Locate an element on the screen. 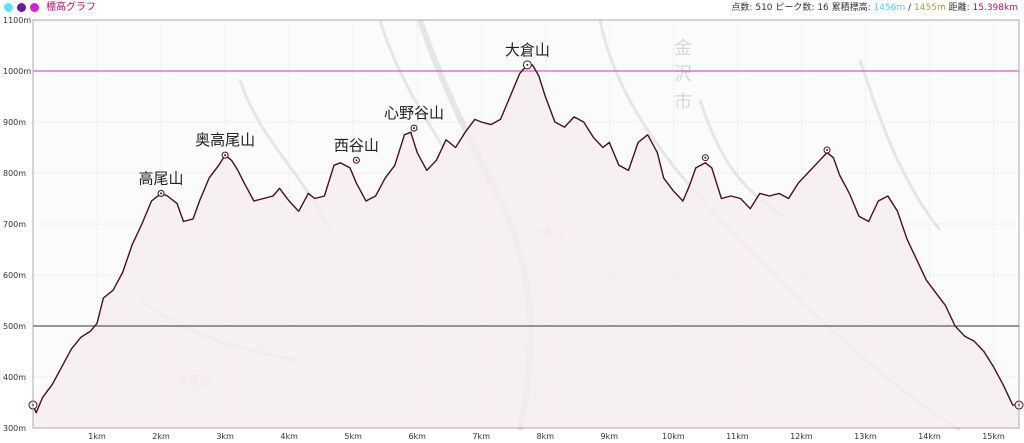 The image size is (1024, 443). y-tick-label: 900m is located at coordinates (14, 122).